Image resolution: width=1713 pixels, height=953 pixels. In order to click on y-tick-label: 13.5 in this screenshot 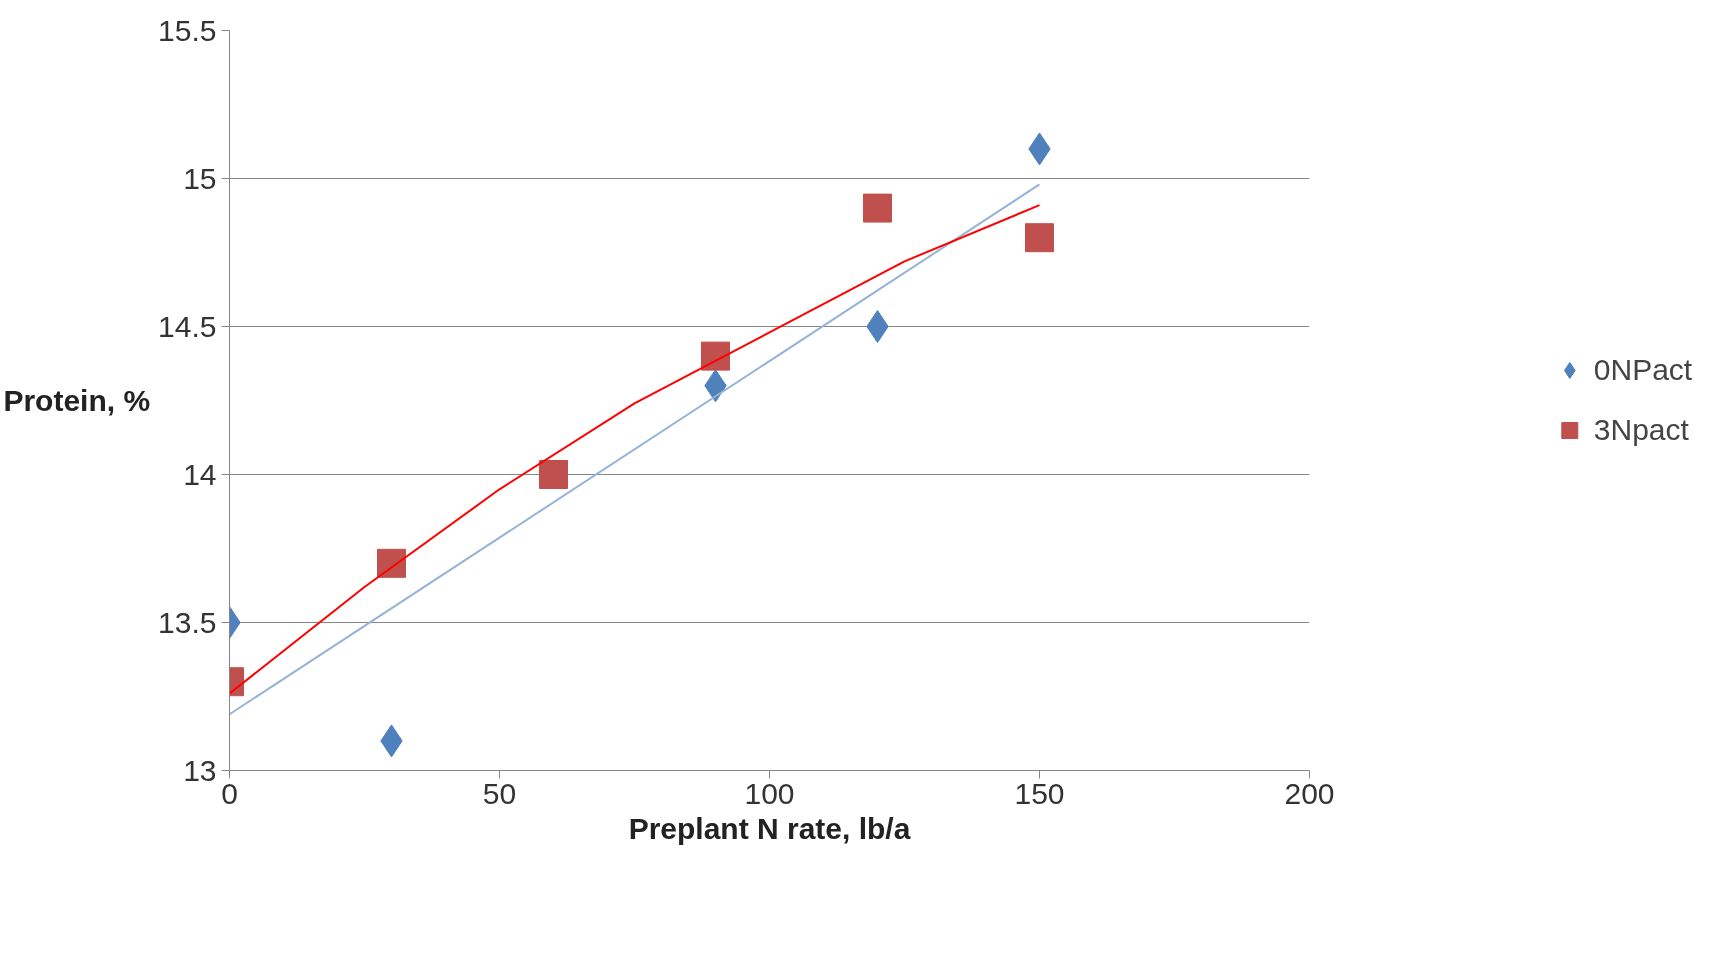, I will do `click(187, 622)`.